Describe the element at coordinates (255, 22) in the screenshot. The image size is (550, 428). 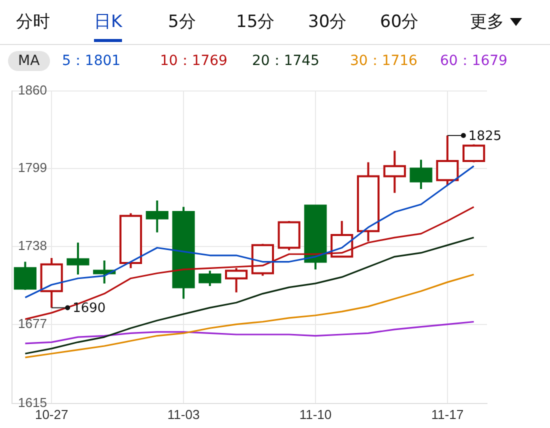
I see `text: 15分` at that location.